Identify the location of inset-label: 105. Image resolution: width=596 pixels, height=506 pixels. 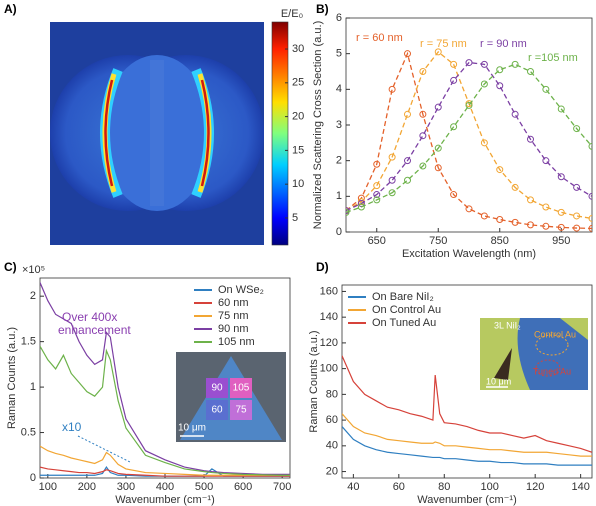
(241, 388).